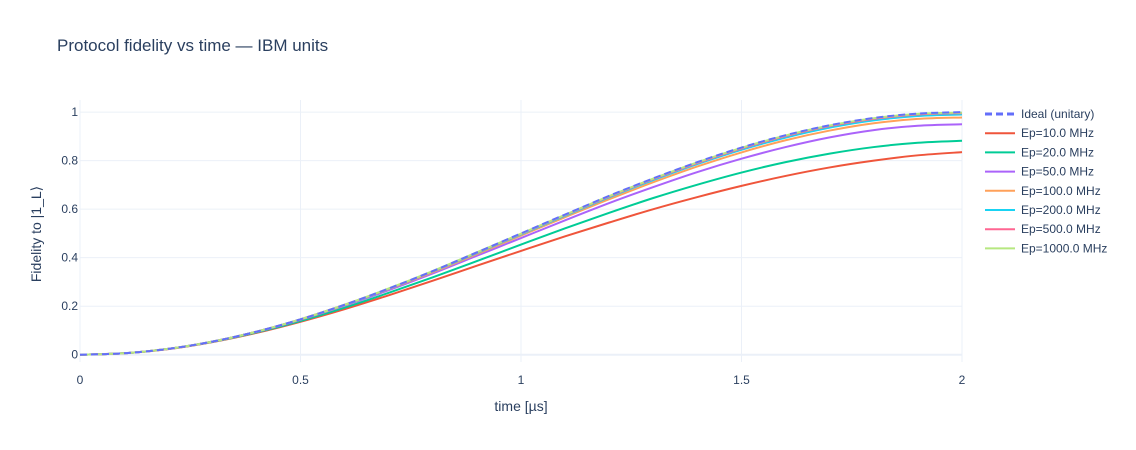  I want to click on y-tick-label: 0.2, so click(69, 306).